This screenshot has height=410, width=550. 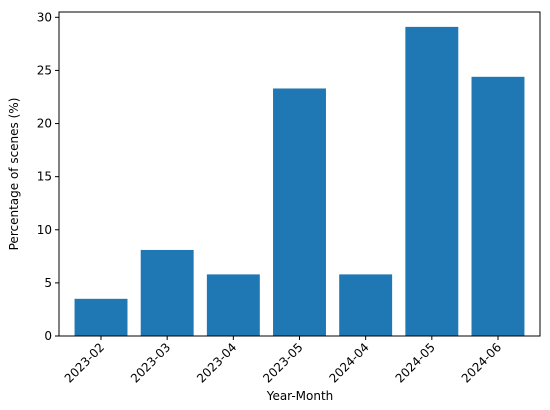 I want to click on x-tick-label: 2023-05, so click(x=282, y=362).